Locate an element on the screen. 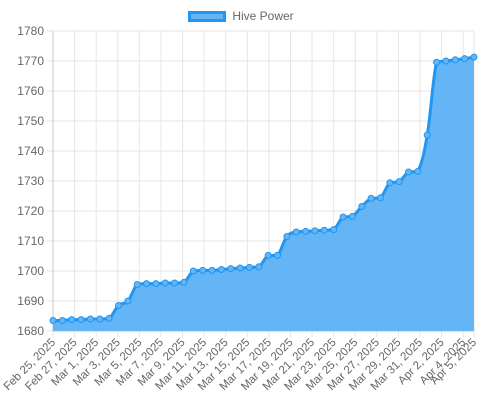 The height and width of the screenshot is (400, 482). chart-legend: Hive Power is located at coordinates (241, 16).